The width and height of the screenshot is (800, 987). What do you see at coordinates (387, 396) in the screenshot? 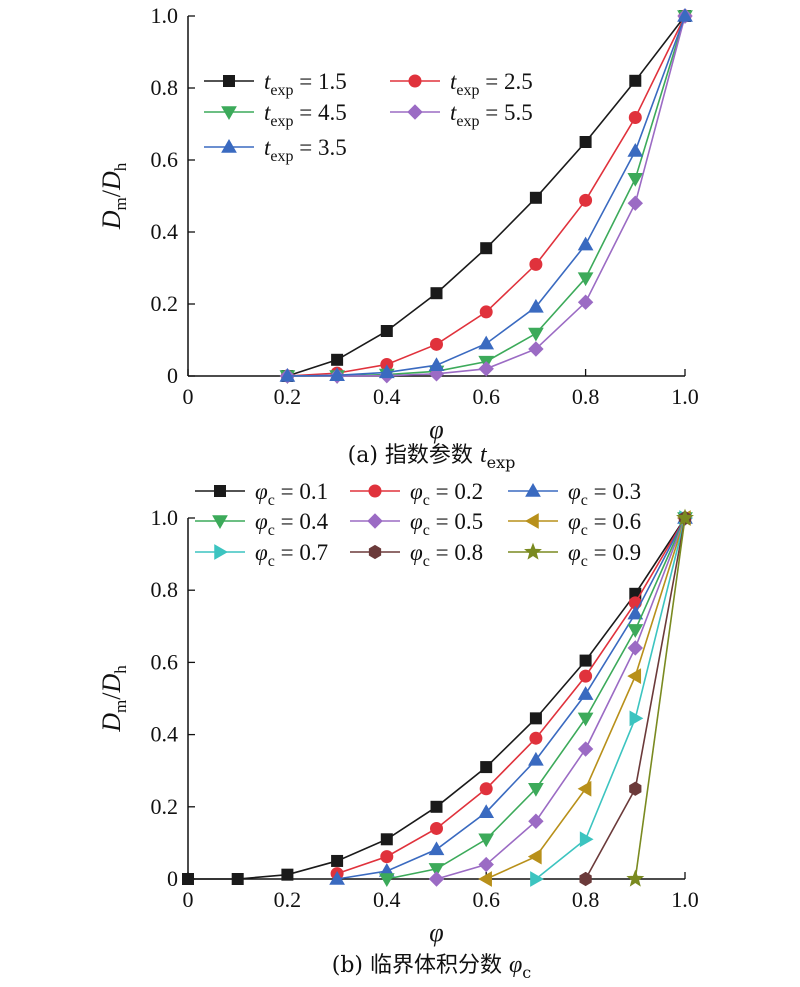
I see `x-tick-label: 0.4` at bounding box center [387, 396].